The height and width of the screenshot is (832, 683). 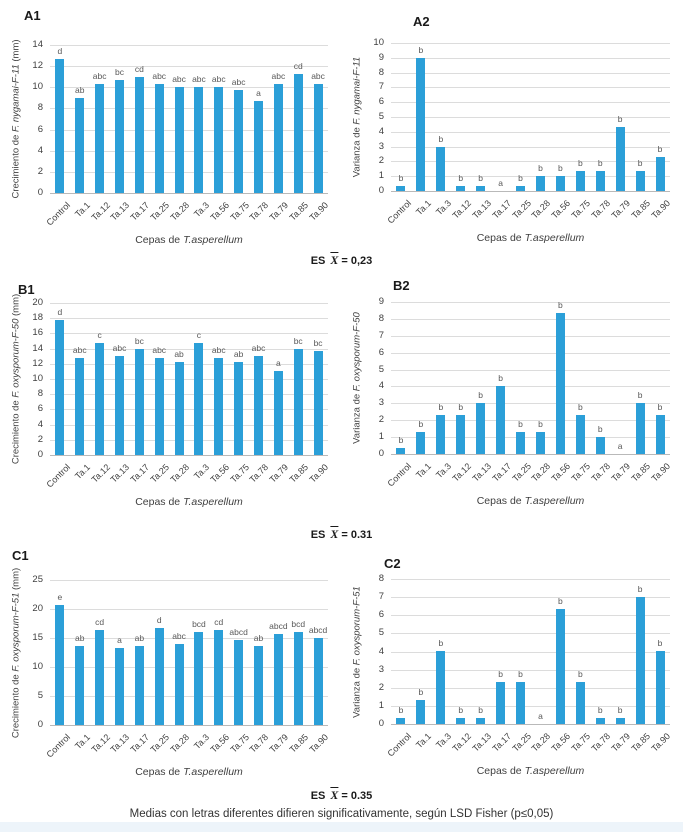 What do you see at coordinates (16, 306) in the screenshot?
I see `y-axis-title-part: (mm)` at bounding box center [16, 306].